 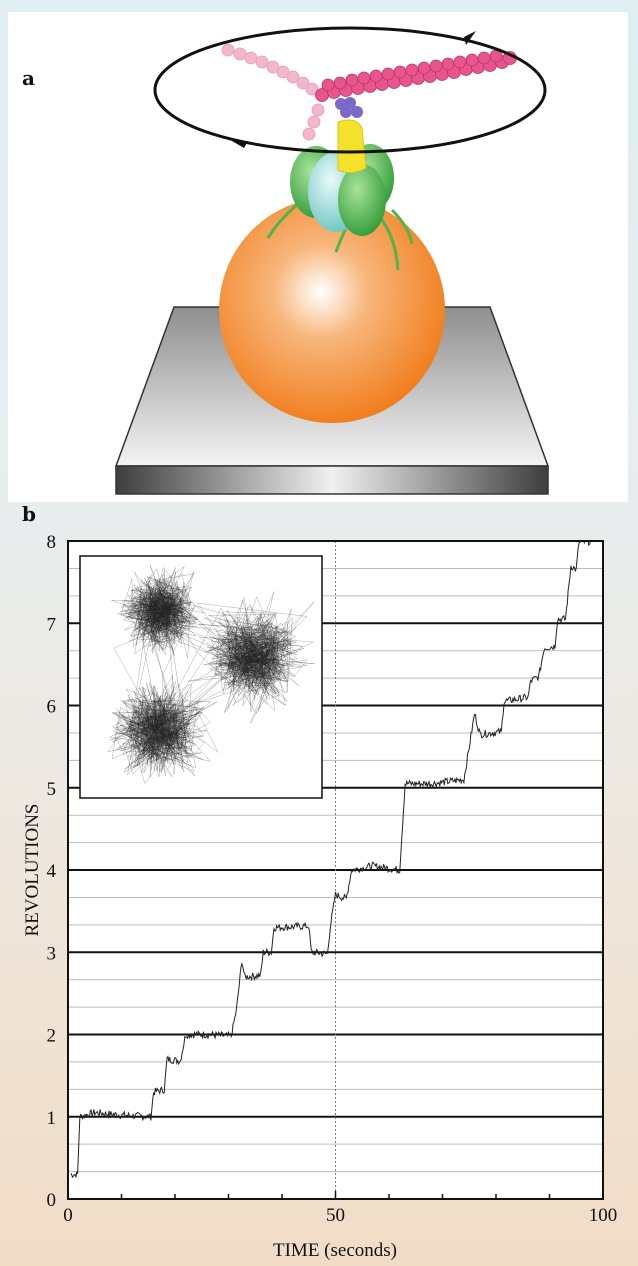 I want to click on y-tick-label: 1, so click(x=52, y=1118).